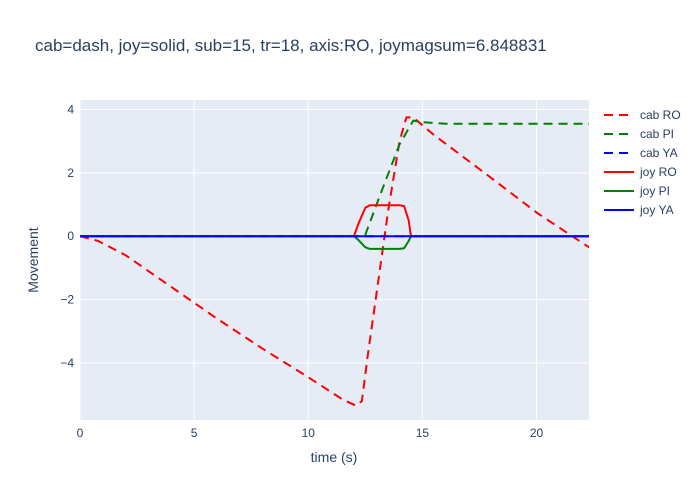 The height and width of the screenshot is (500, 700). Describe the element at coordinates (658, 172) in the screenshot. I see `legend-label: joy RO` at that location.